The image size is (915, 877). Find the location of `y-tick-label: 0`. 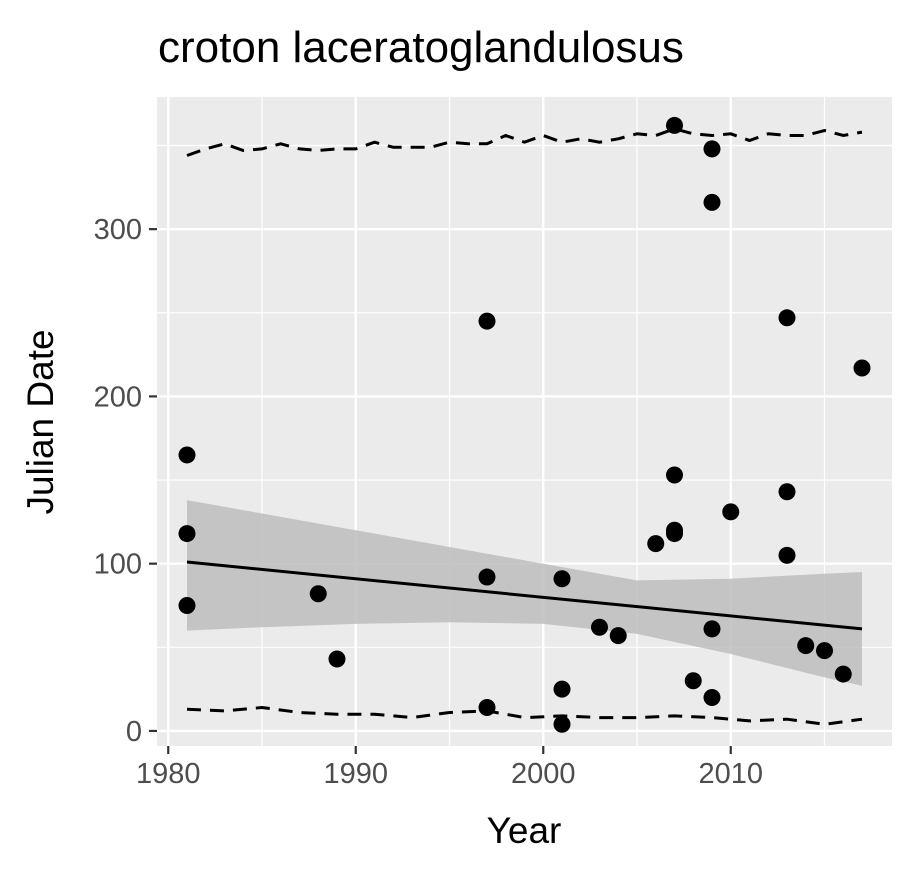

y-tick-label: 0 is located at coordinates (134, 732).